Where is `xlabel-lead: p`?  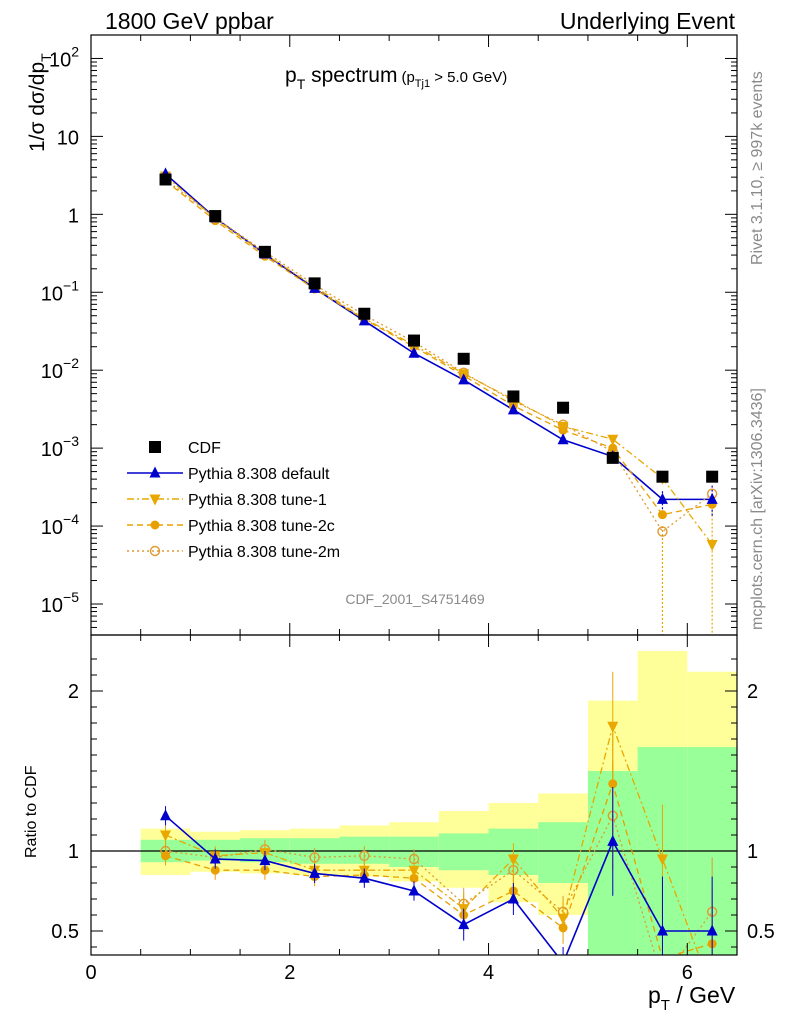
xlabel-lead: p is located at coordinates (654, 995).